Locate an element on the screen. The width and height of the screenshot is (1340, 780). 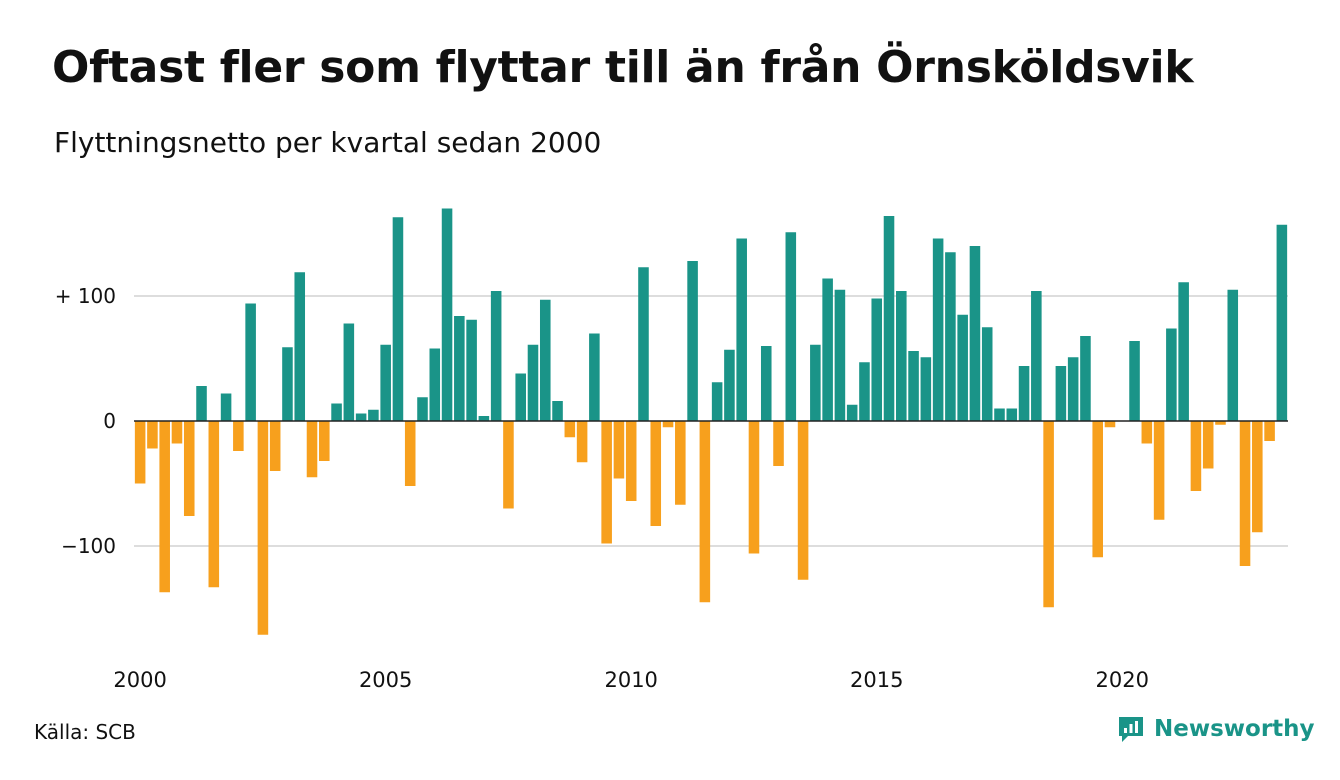
bar-2003-Q2 is located at coordinates (300, 346).